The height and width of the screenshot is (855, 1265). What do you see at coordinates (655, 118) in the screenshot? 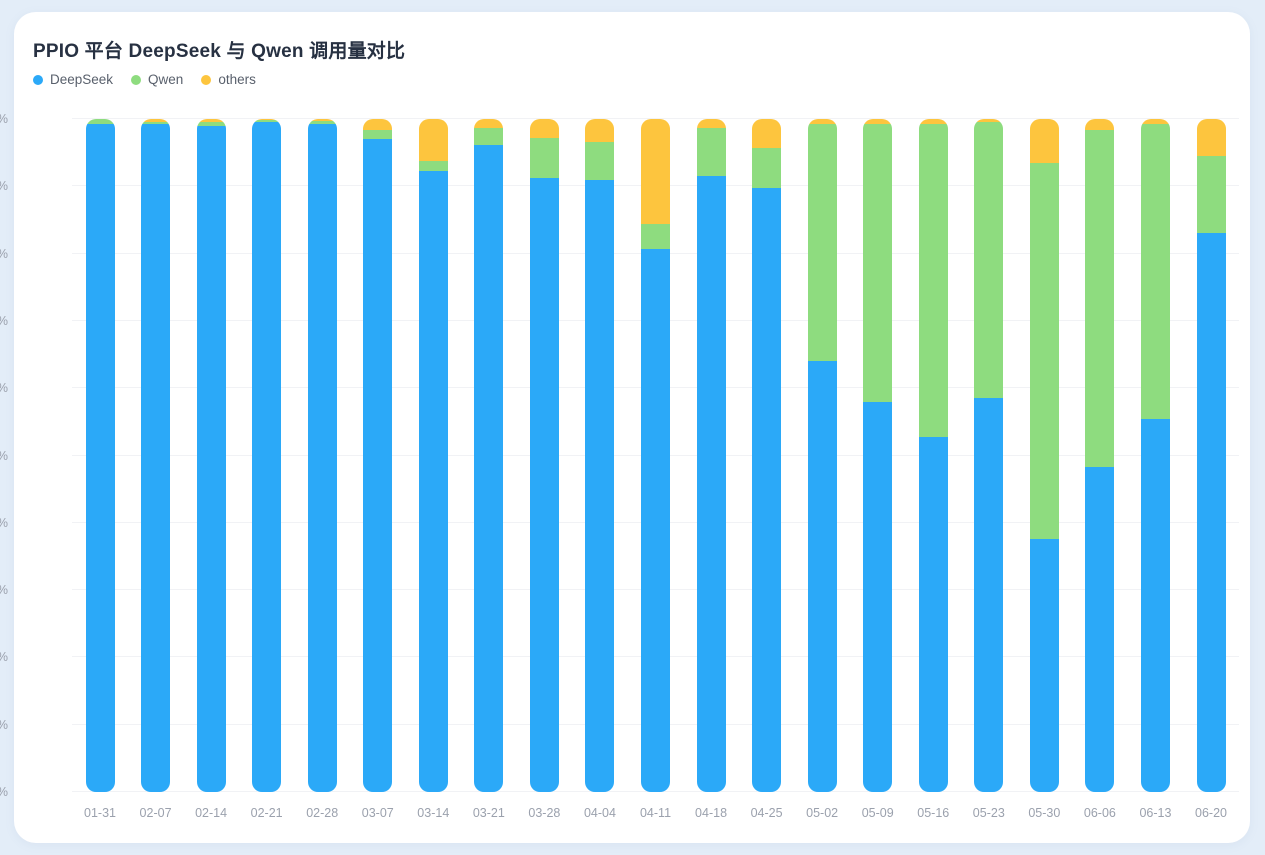
I see `gridline` at bounding box center [655, 118].